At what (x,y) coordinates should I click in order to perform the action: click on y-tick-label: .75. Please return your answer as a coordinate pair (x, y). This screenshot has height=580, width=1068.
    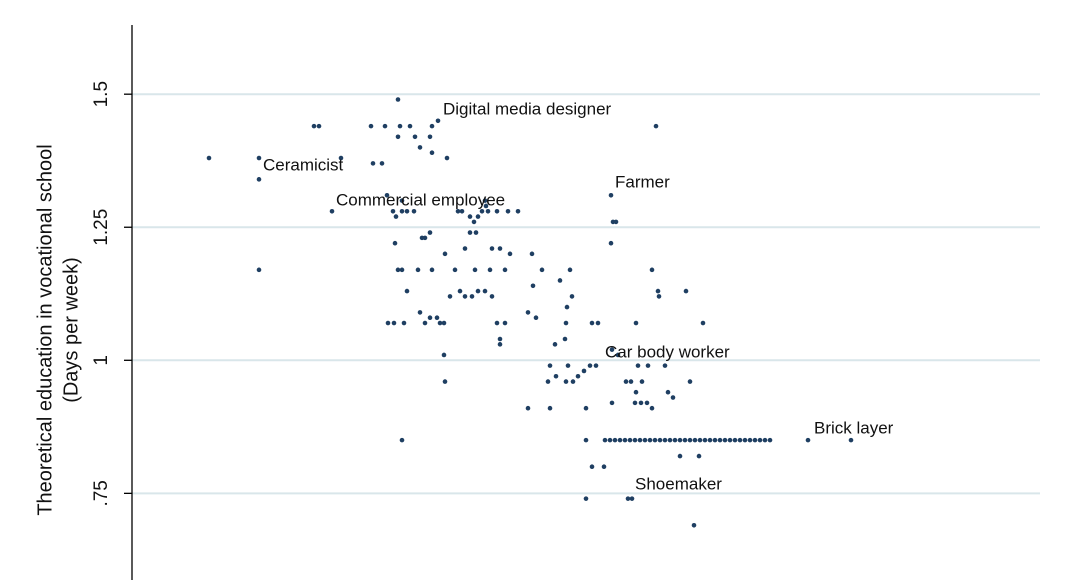
    Looking at the image, I should click on (101, 493).